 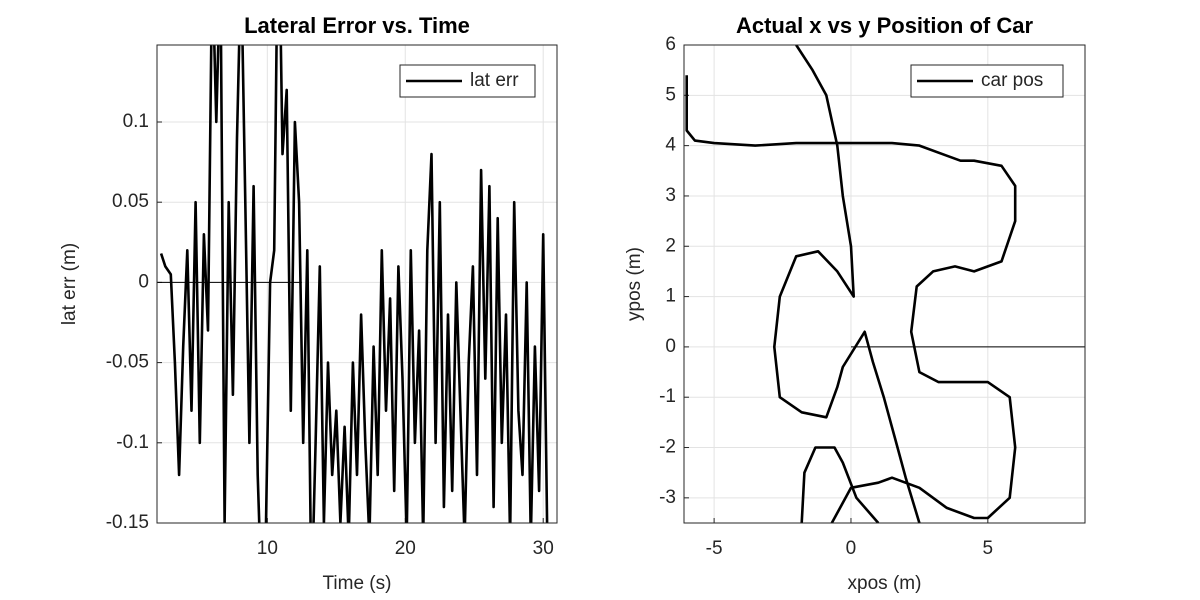 What do you see at coordinates (885, 25) in the screenshot?
I see `chart-title: Actual x vs y Position of Car` at bounding box center [885, 25].